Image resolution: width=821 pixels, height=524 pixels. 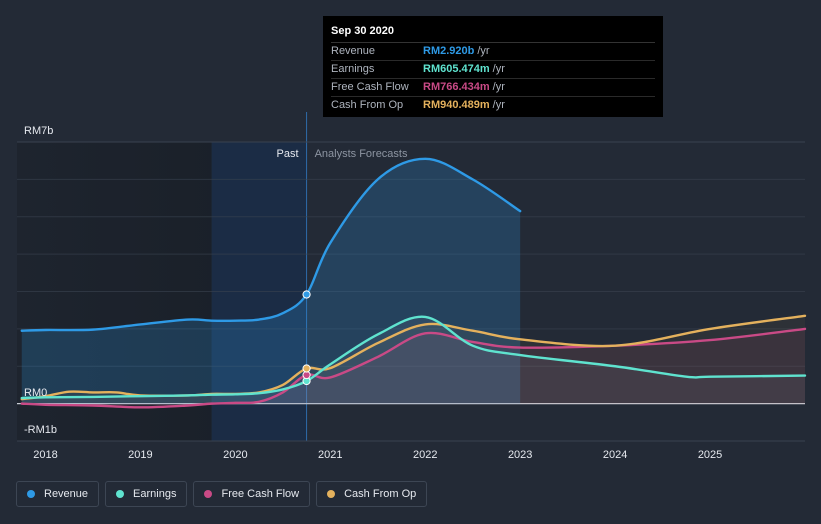 What do you see at coordinates (66, 494) in the screenshot?
I see `legend-label: Revenue` at bounding box center [66, 494].